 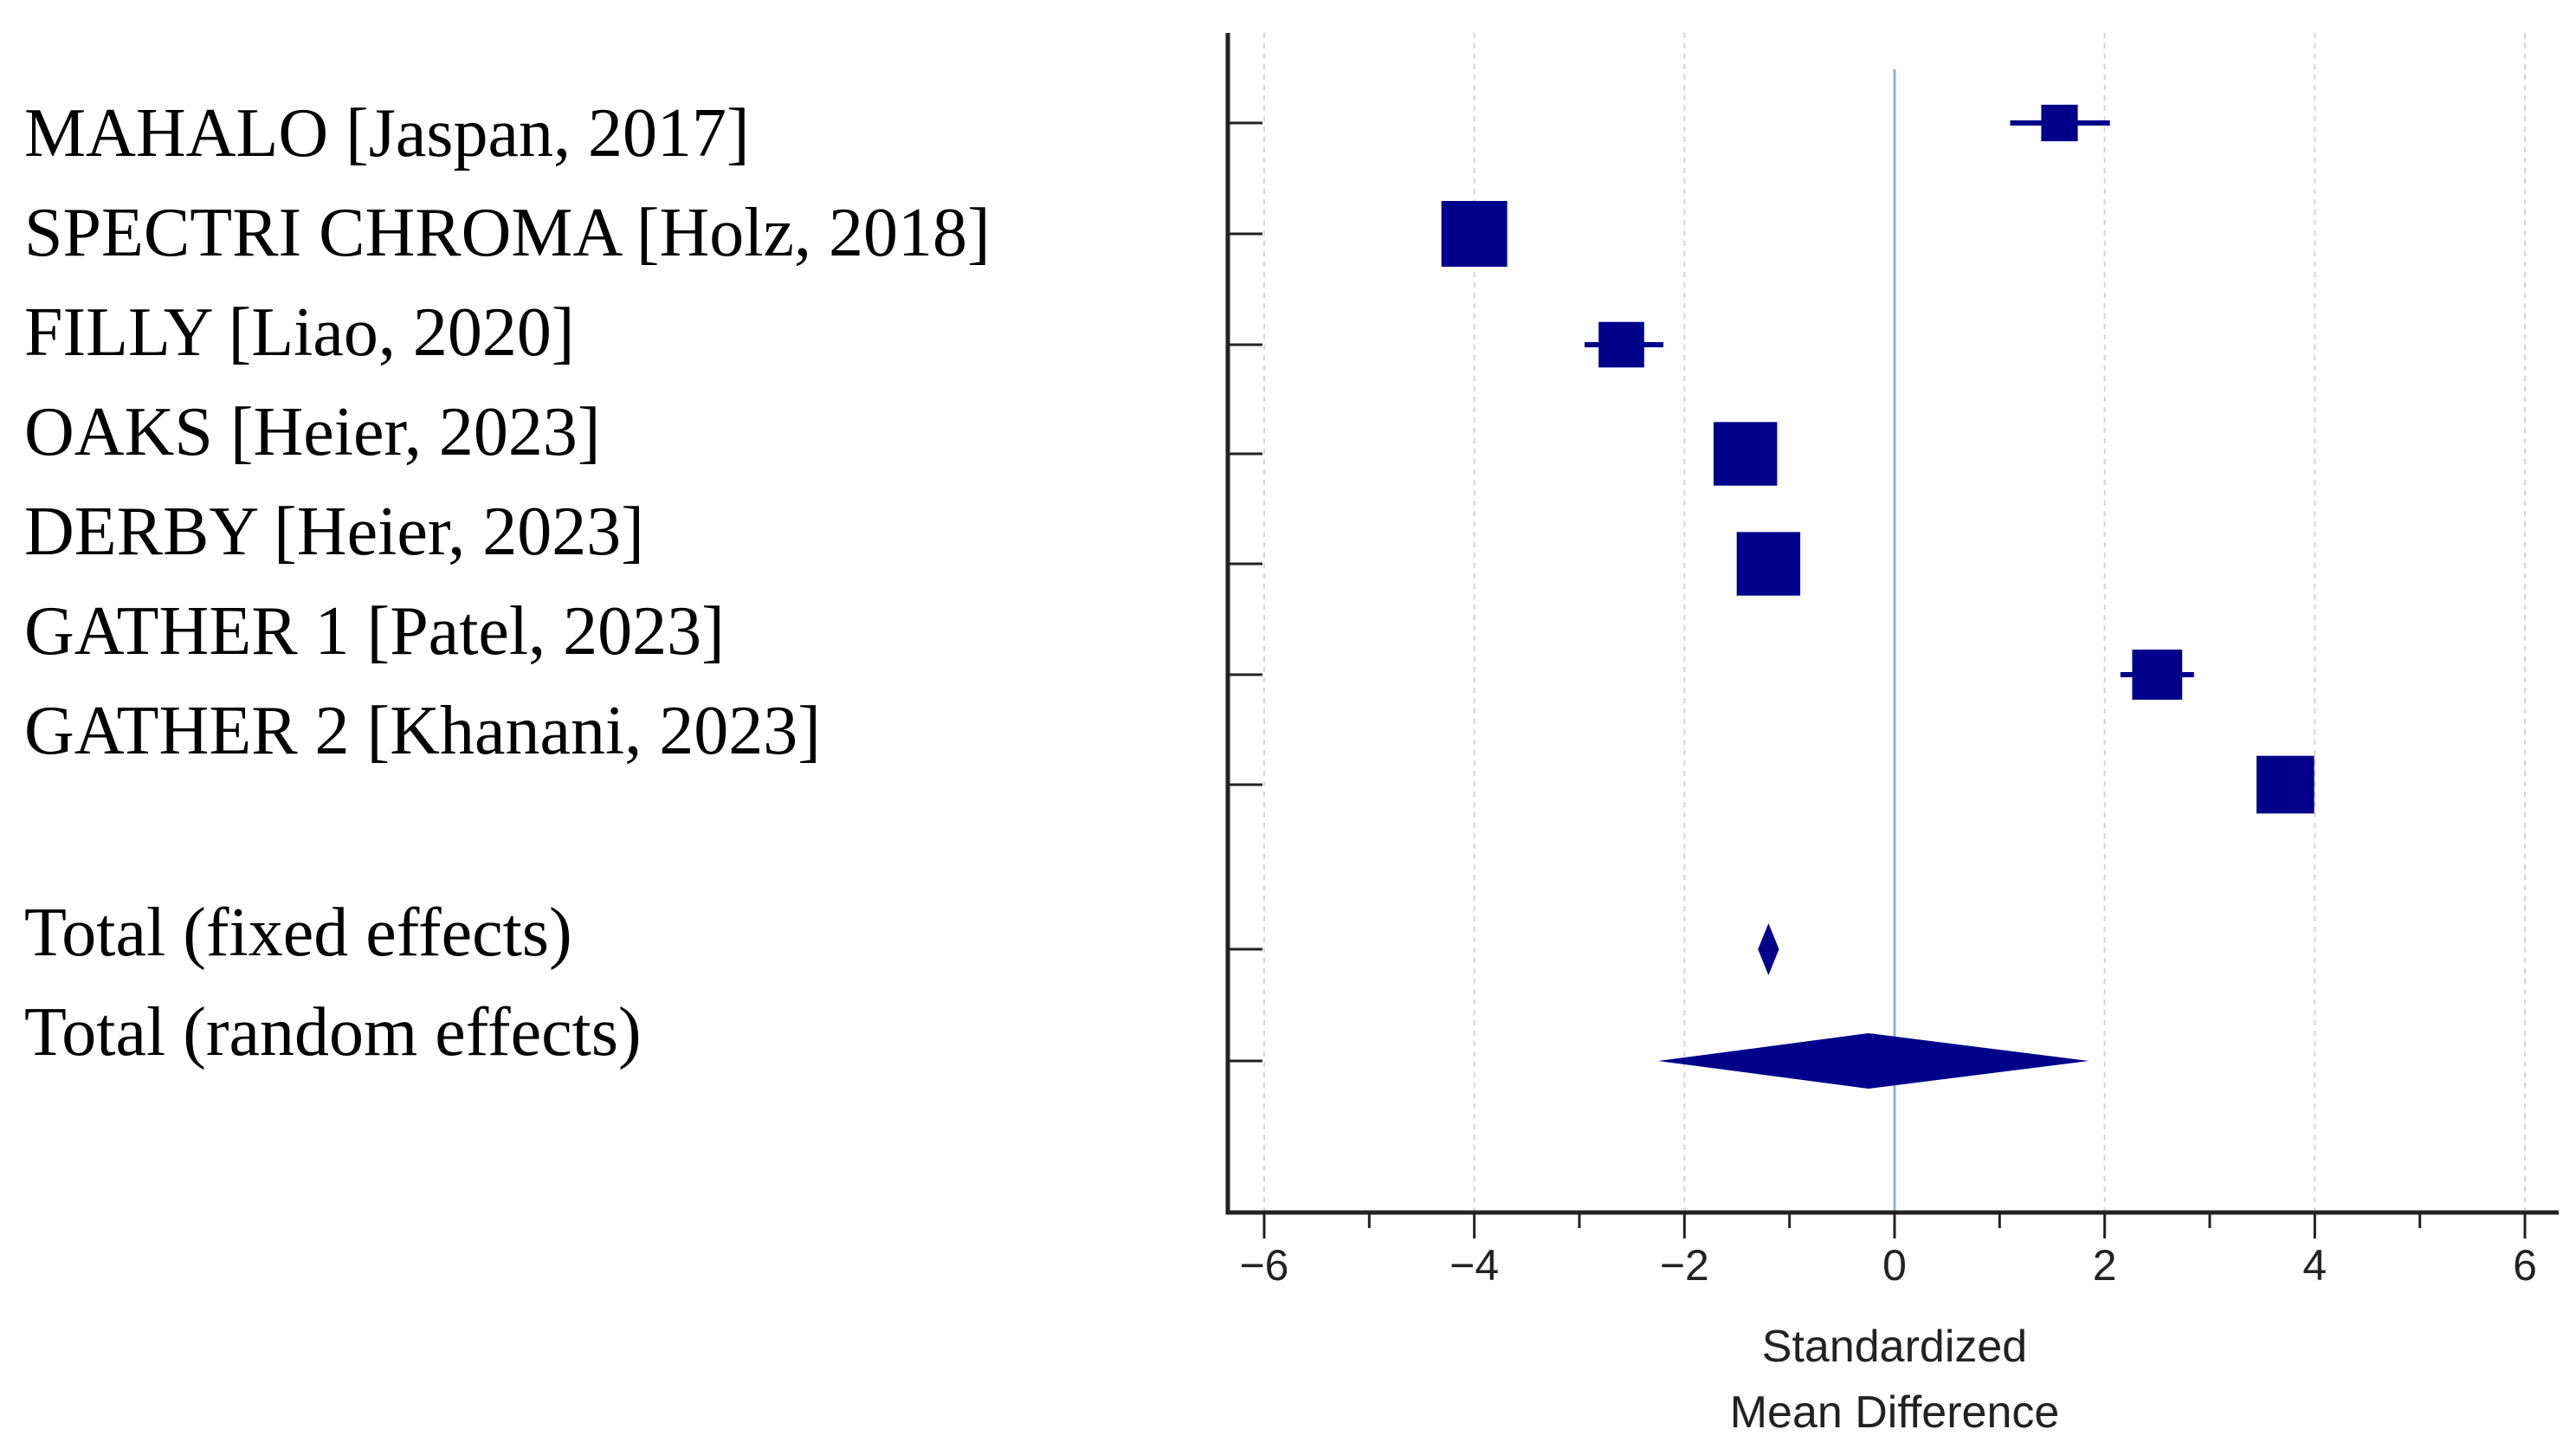 What do you see at coordinates (334, 532) in the screenshot?
I see `study-label: DERBY [Heier, 2023]` at bounding box center [334, 532].